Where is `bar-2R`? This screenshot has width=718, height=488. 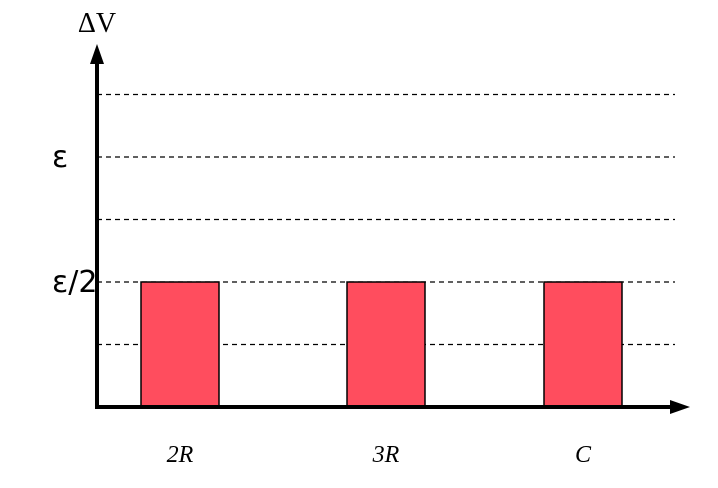 bar-2R is located at coordinates (180, 344).